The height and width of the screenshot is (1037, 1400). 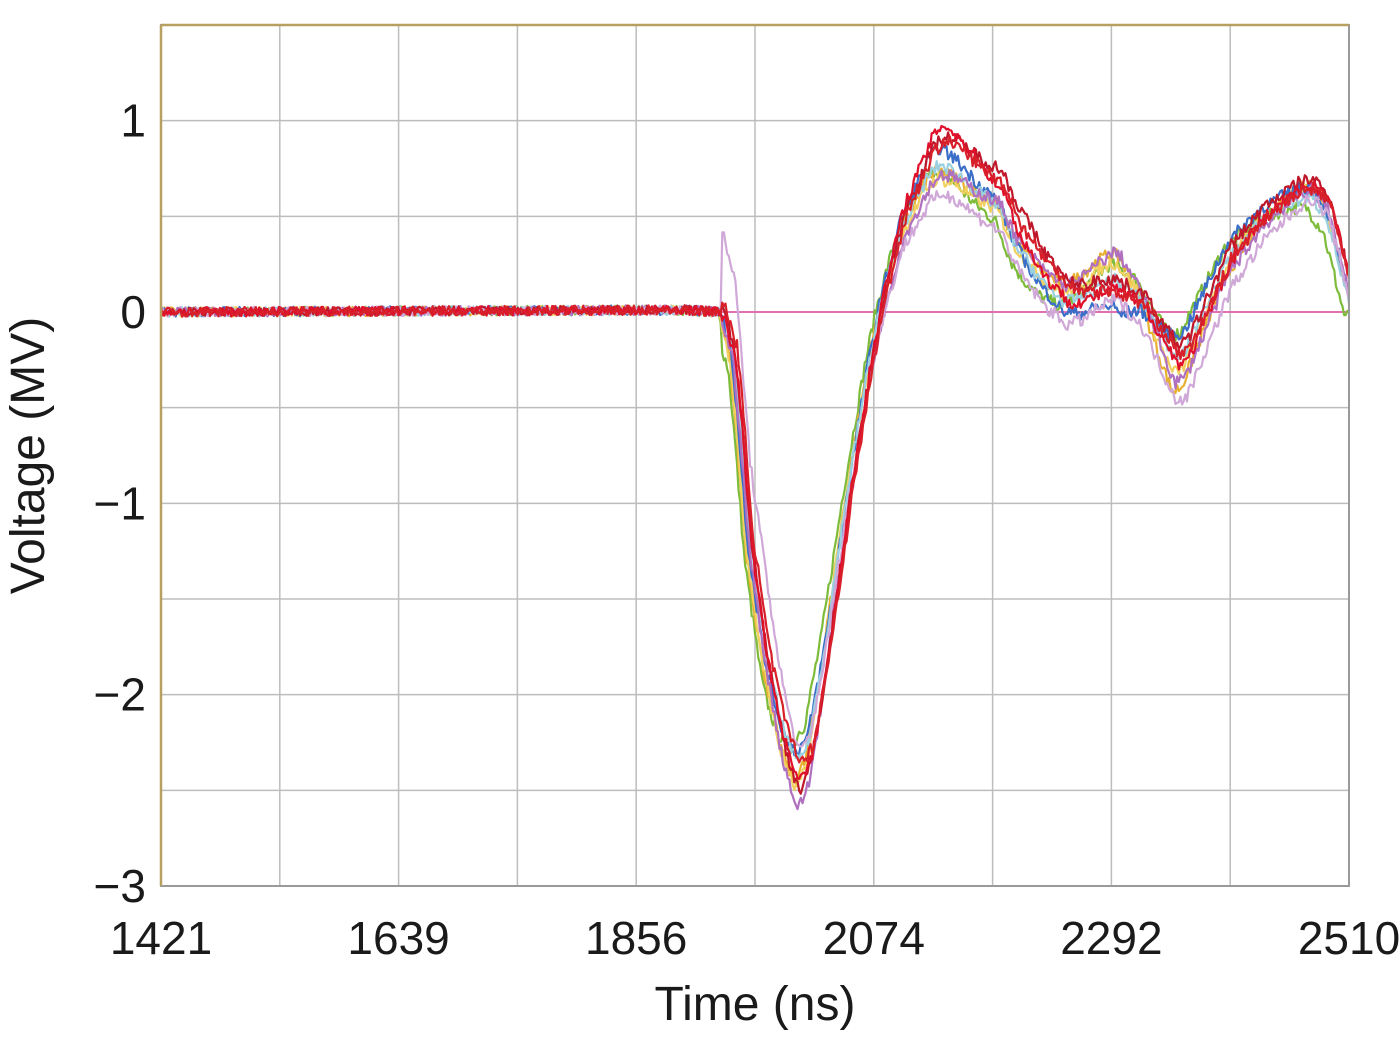 I want to click on y-axis-label: Voltage (MV), so click(x=28, y=455).